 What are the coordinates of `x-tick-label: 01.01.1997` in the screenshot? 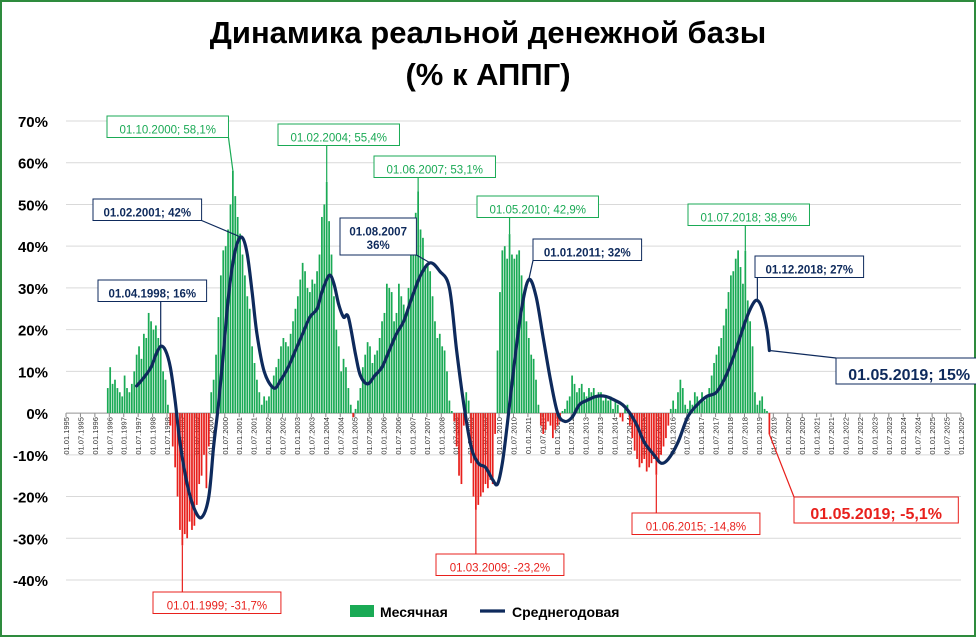 It's located at (124, 436).